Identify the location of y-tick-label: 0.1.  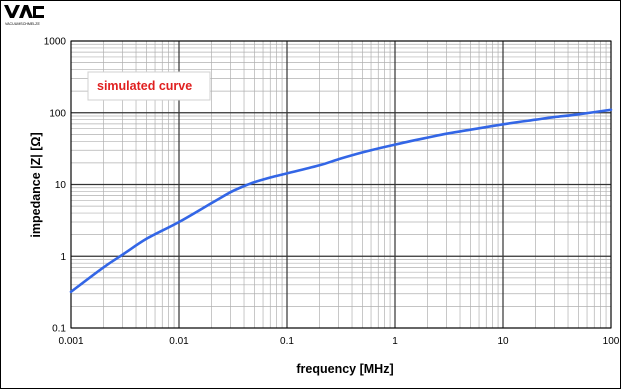
(59, 329).